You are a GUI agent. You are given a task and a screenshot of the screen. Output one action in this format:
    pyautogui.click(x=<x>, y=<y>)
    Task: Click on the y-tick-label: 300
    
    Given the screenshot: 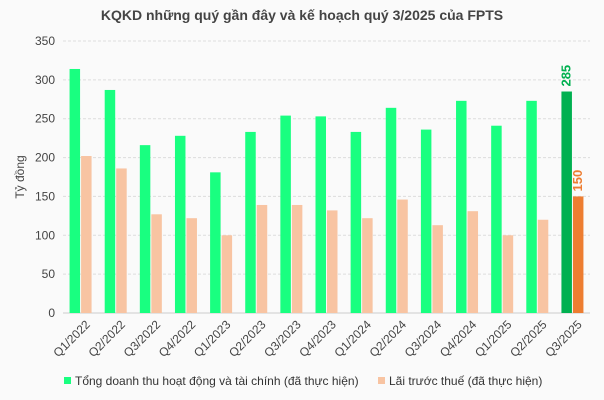 What is the action you would take?
    pyautogui.click(x=45, y=80)
    